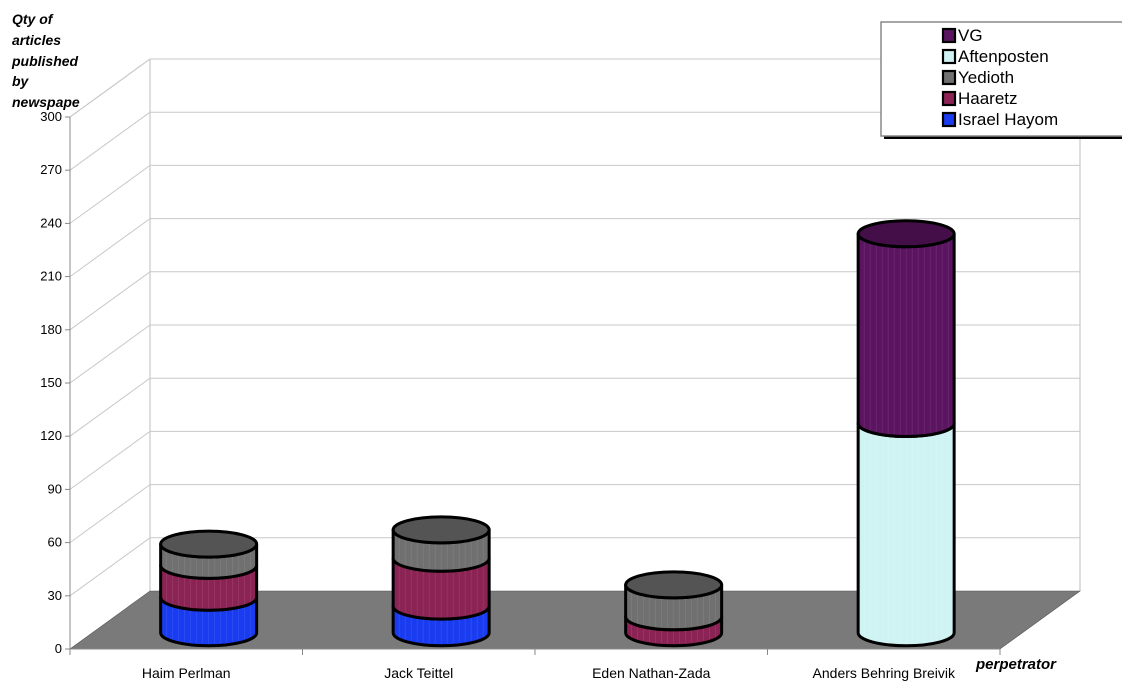 This screenshot has width=1122, height=687. What do you see at coordinates (651, 673) in the screenshot?
I see `x-tick-label-2: Eden Nathan-Zada` at bounding box center [651, 673].